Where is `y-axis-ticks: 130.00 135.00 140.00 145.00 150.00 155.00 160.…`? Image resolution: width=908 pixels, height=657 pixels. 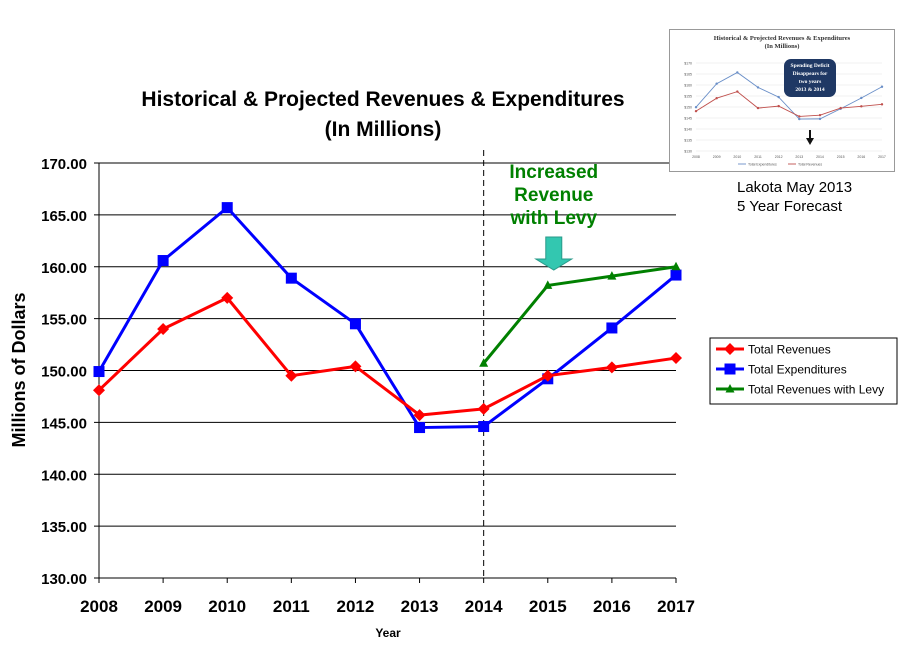 y-axis-ticks: 130.00 135.00 140.00 145.00 150.00 155.00 160.… is located at coordinates (70, 372).